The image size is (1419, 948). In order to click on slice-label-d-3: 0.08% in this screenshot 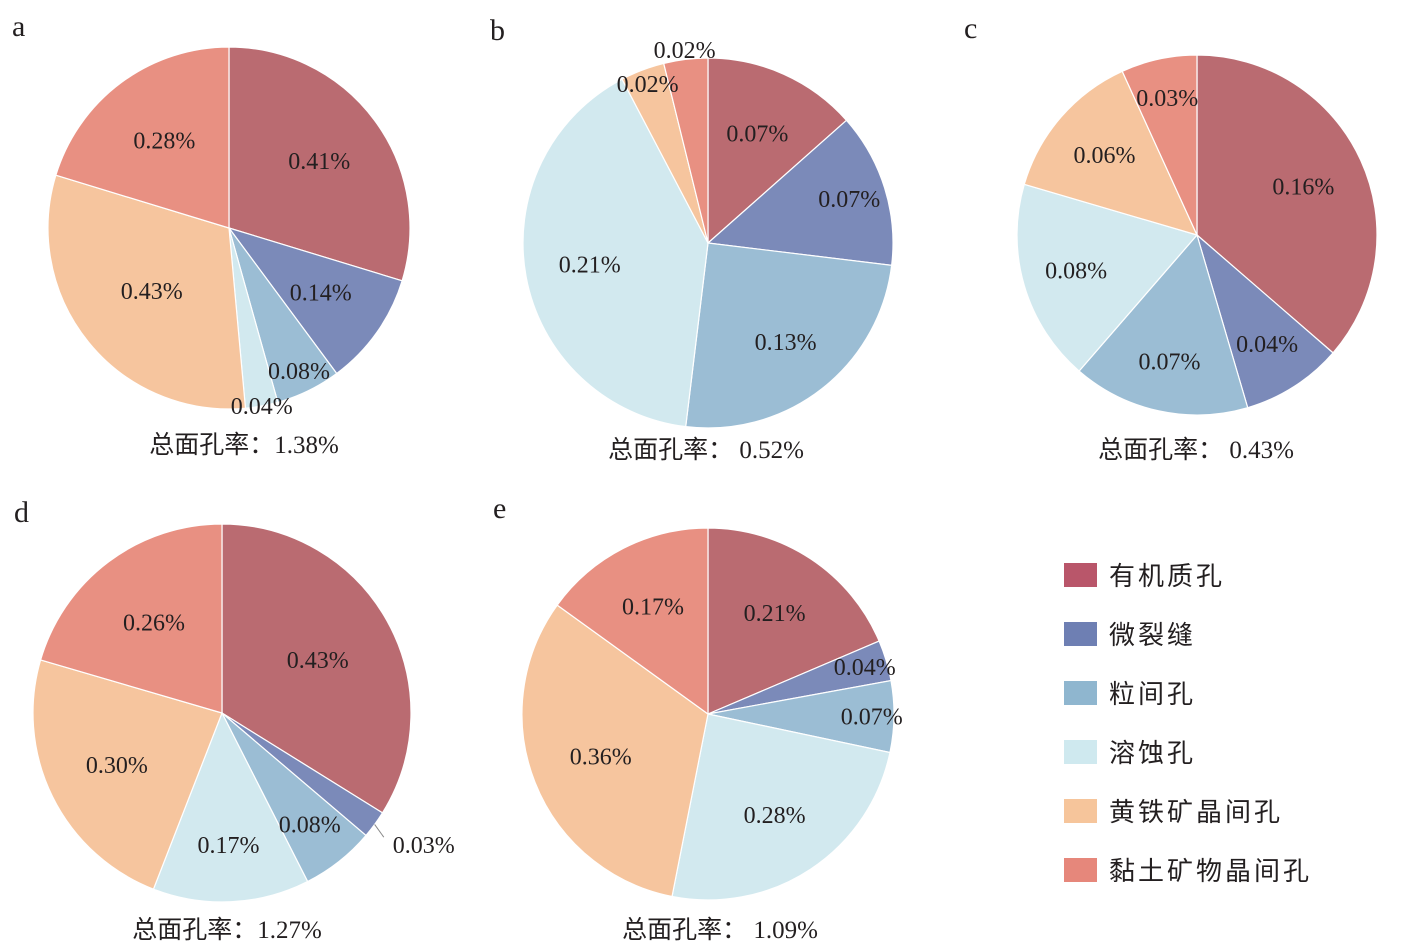, I will do `click(310, 825)`.